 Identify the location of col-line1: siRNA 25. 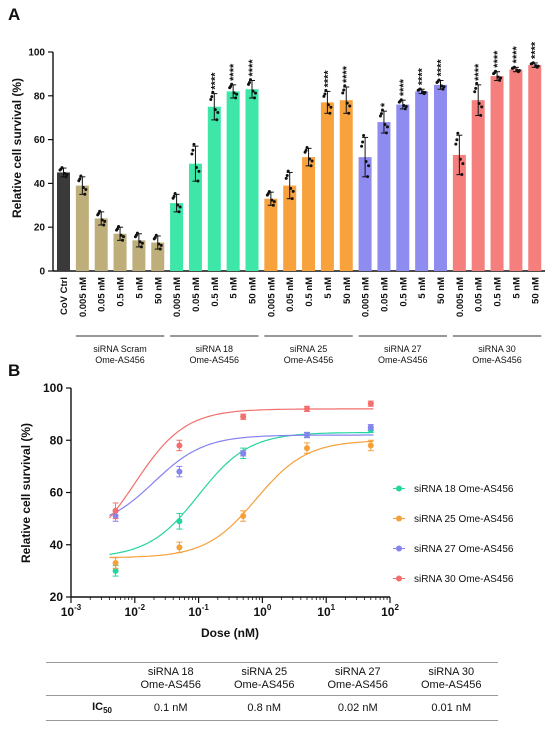
(264, 672).